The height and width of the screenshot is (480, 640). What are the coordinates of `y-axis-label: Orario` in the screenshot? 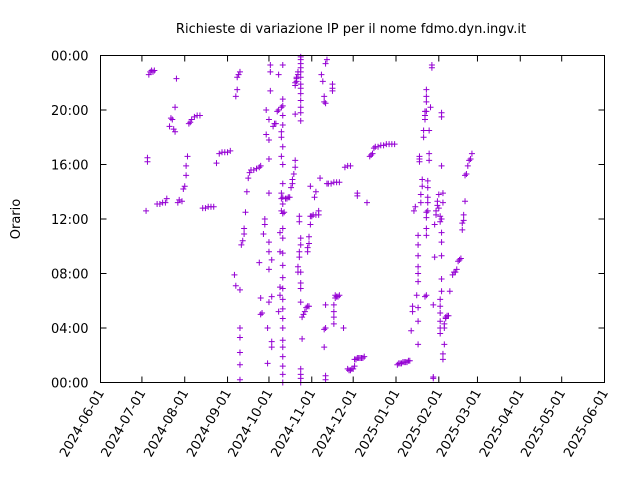 It's located at (16, 219).